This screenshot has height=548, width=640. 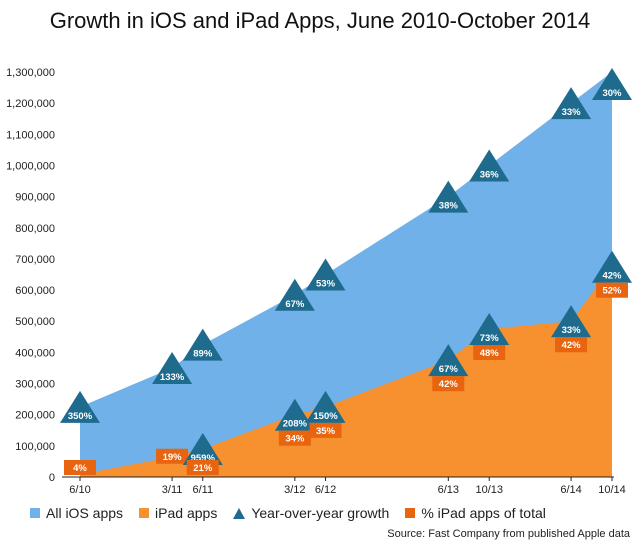 I want to click on x-tick-label: 6/12, so click(x=325, y=490).